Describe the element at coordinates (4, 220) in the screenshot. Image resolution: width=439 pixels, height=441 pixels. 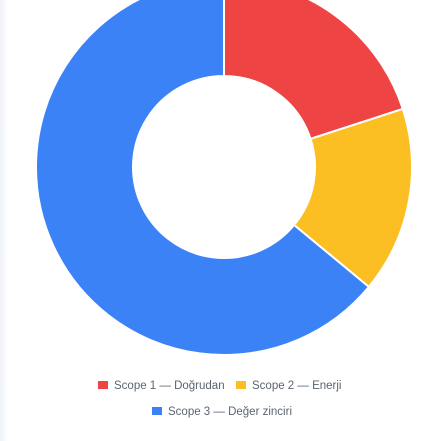
I see `panel-edge` at that location.